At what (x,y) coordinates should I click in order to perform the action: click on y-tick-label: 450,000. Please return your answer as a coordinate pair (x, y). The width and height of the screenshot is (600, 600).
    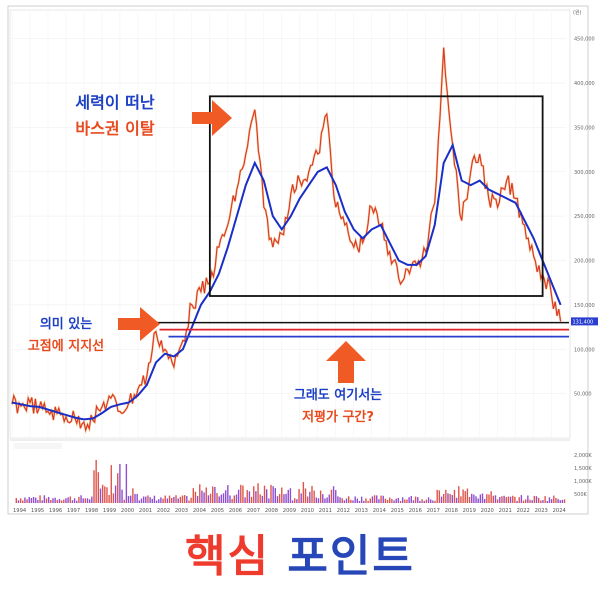
    Looking at the image, I should click on (584, 40).